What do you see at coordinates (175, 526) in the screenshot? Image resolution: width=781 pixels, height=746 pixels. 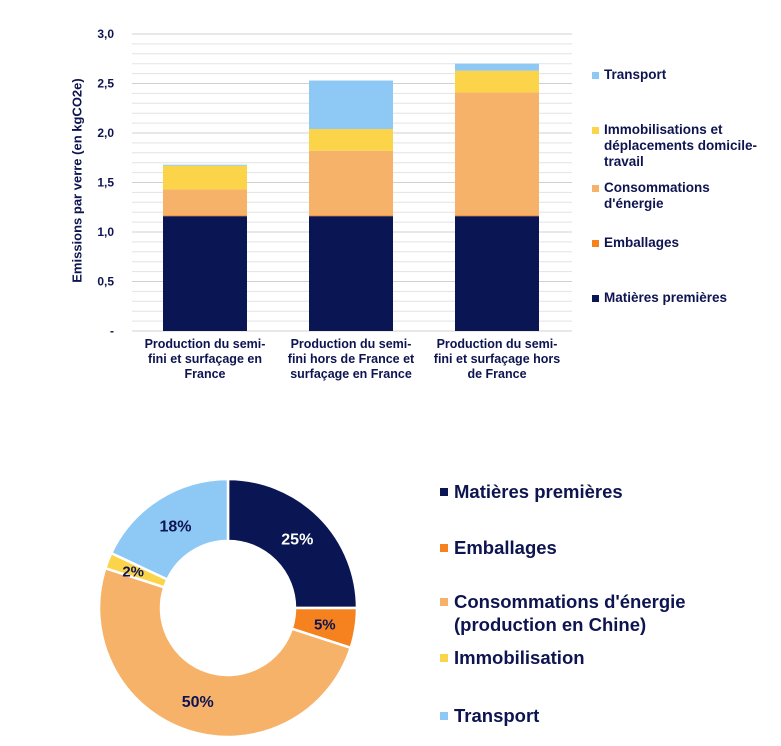 I see `donut-data-label: 18%` at bounding box center [175, 526].